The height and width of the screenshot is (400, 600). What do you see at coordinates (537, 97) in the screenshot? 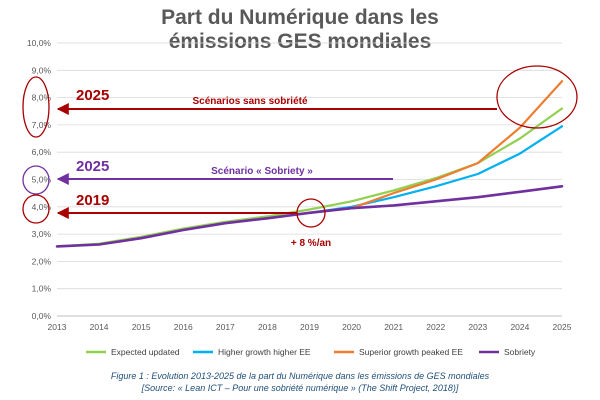
I see `ellipse-2025-top` at bounding box center [537, 97].